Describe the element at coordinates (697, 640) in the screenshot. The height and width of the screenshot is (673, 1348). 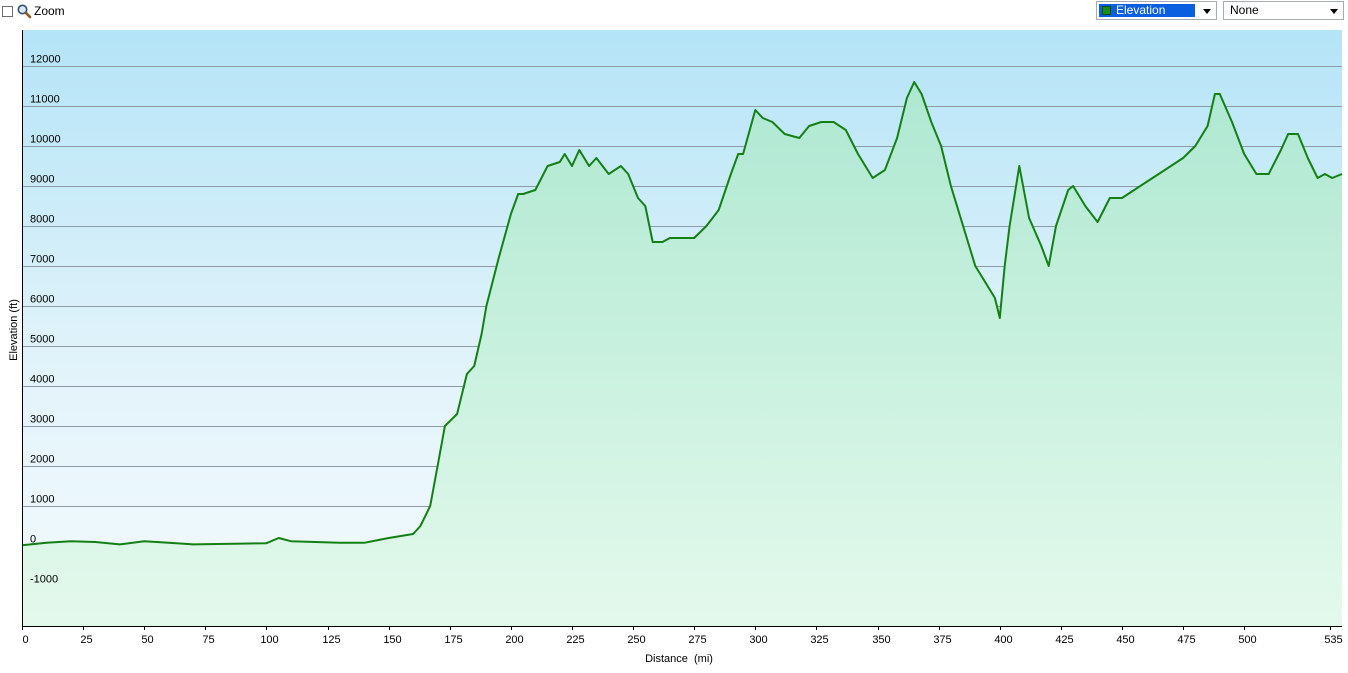
I see `x-tick-label: 275` at that location.